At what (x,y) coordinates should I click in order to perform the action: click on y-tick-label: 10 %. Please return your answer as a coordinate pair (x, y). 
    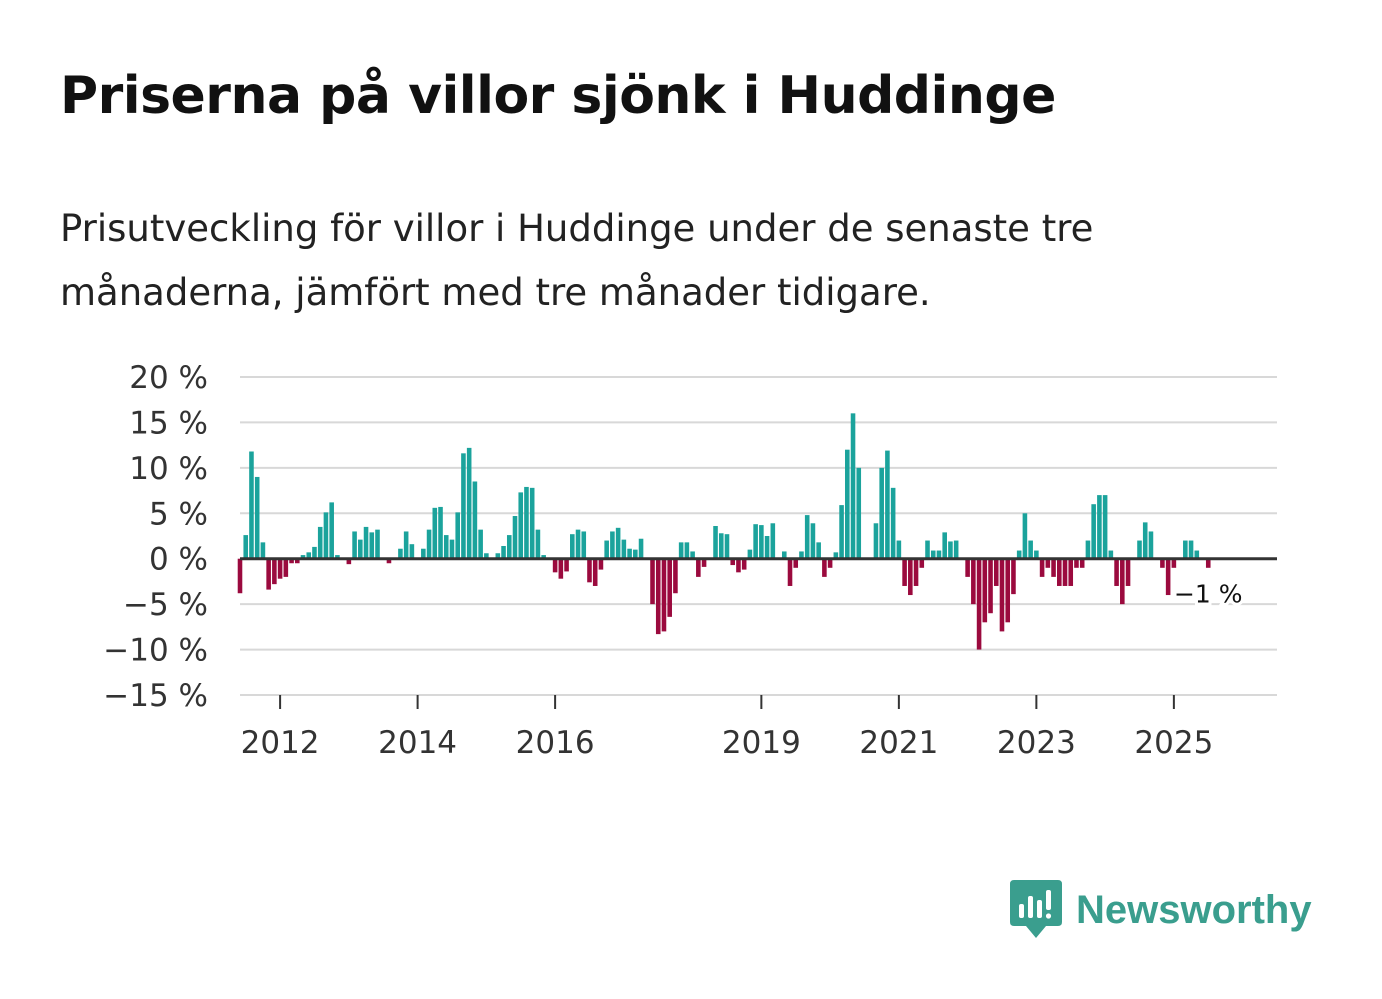
    Looking at the image, I should click on (168, 469).